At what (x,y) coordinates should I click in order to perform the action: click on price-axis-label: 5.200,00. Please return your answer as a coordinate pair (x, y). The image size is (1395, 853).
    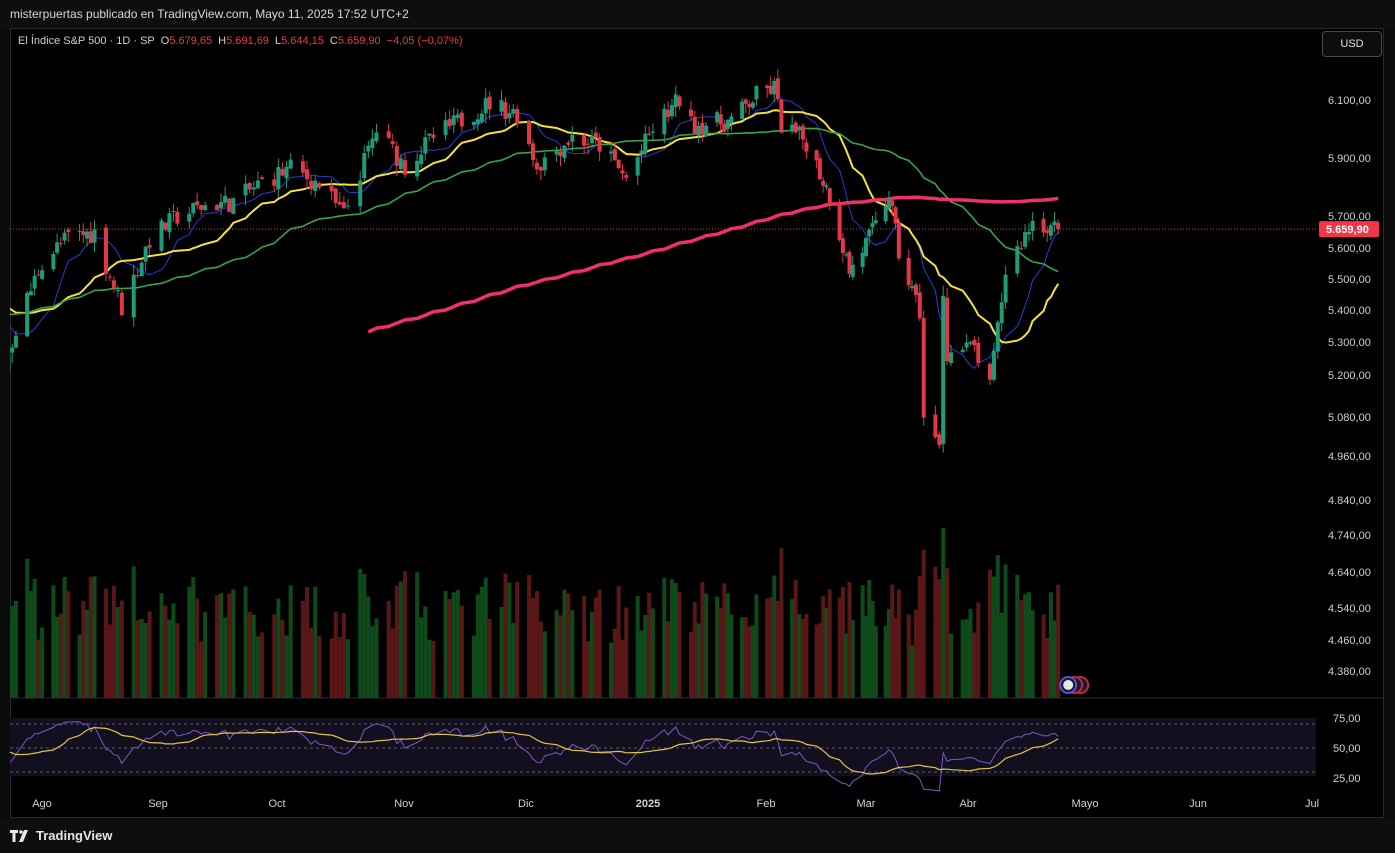
    Looking at the image, I should click on (1349, 376).